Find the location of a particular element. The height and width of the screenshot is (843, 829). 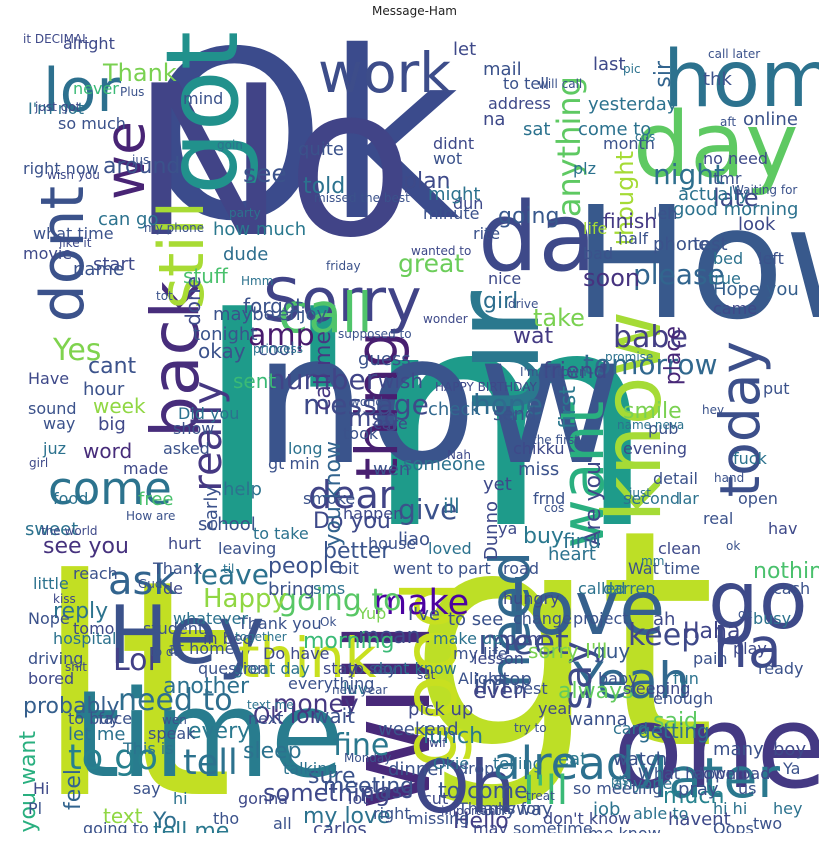

word-180: test is located at coordinates (710, 244).